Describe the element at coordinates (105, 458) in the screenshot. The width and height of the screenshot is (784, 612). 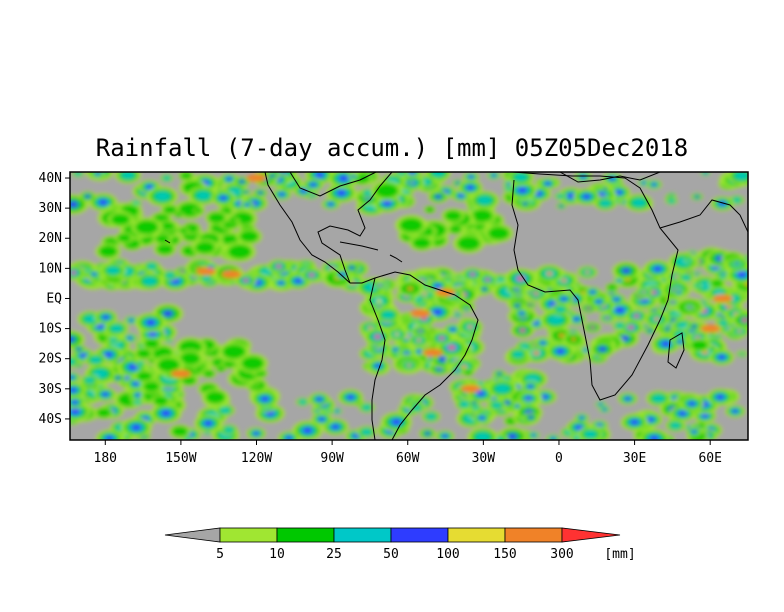
I see `lon-tick-label: 180` at that location.